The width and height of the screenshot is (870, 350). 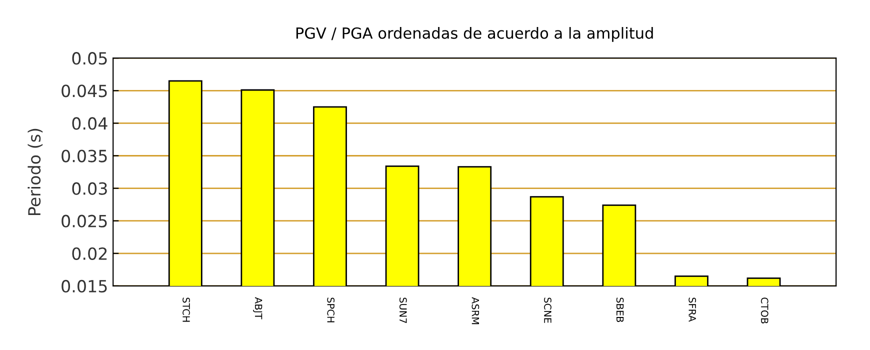 I want to click on x-tick-label: SFRA, so click(x=692, y=310).